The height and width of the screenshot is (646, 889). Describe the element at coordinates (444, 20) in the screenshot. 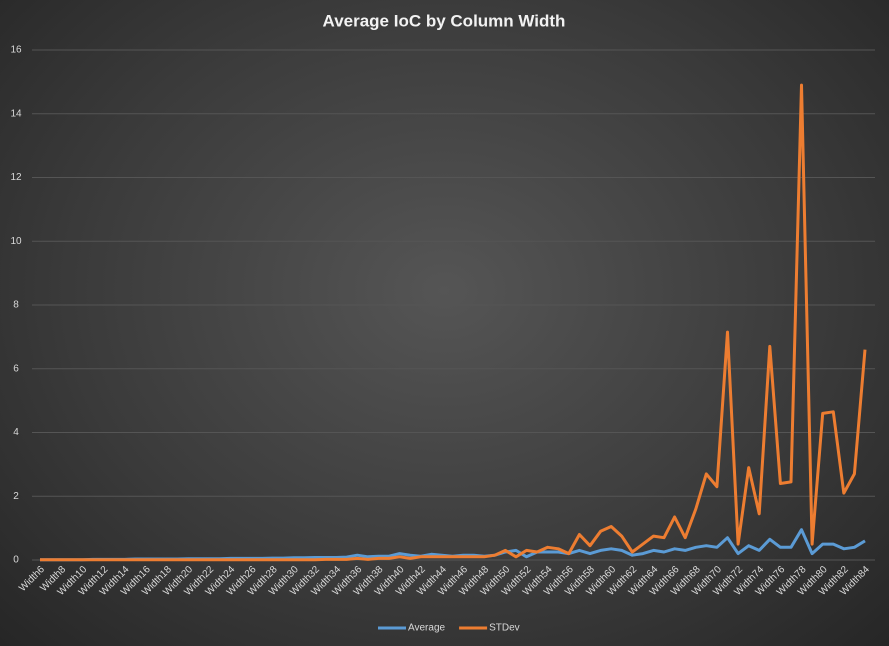

I see `chart-title: Average IoC by Column Width` at that location.